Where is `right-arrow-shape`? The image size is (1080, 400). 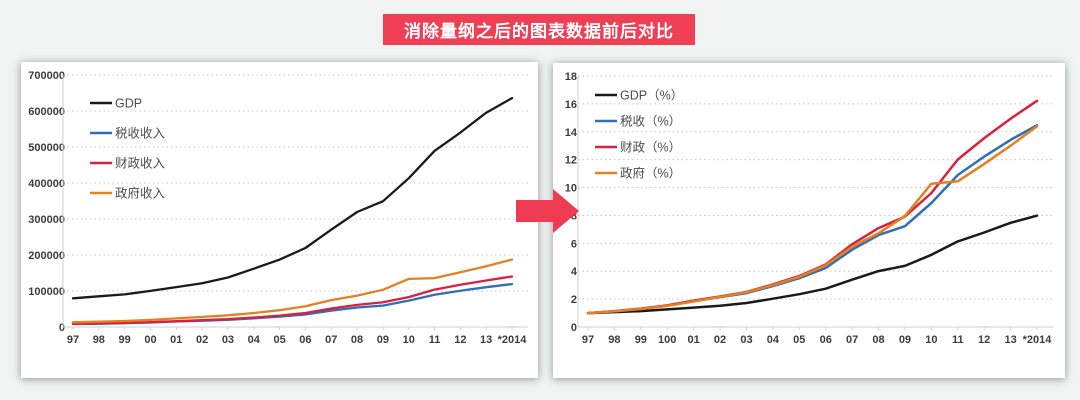 right-arrow-shape is located at coordinates (547, 211).